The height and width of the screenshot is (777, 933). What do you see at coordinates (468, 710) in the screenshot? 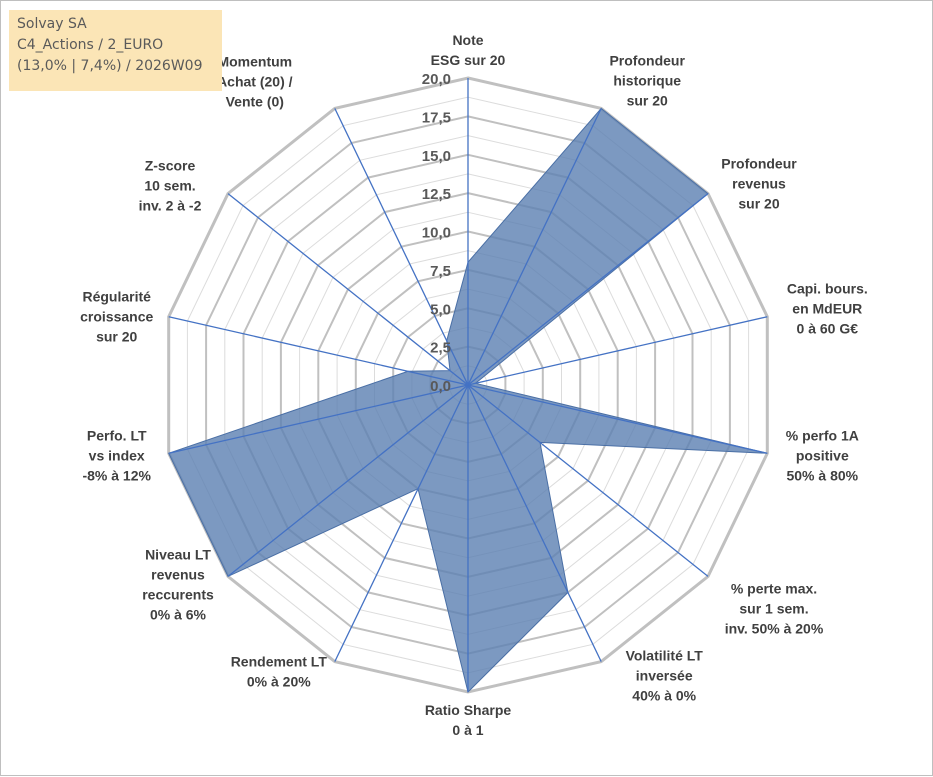
I see `category-label-line: Ratio Sharpe` at bounding box center [468, 710].